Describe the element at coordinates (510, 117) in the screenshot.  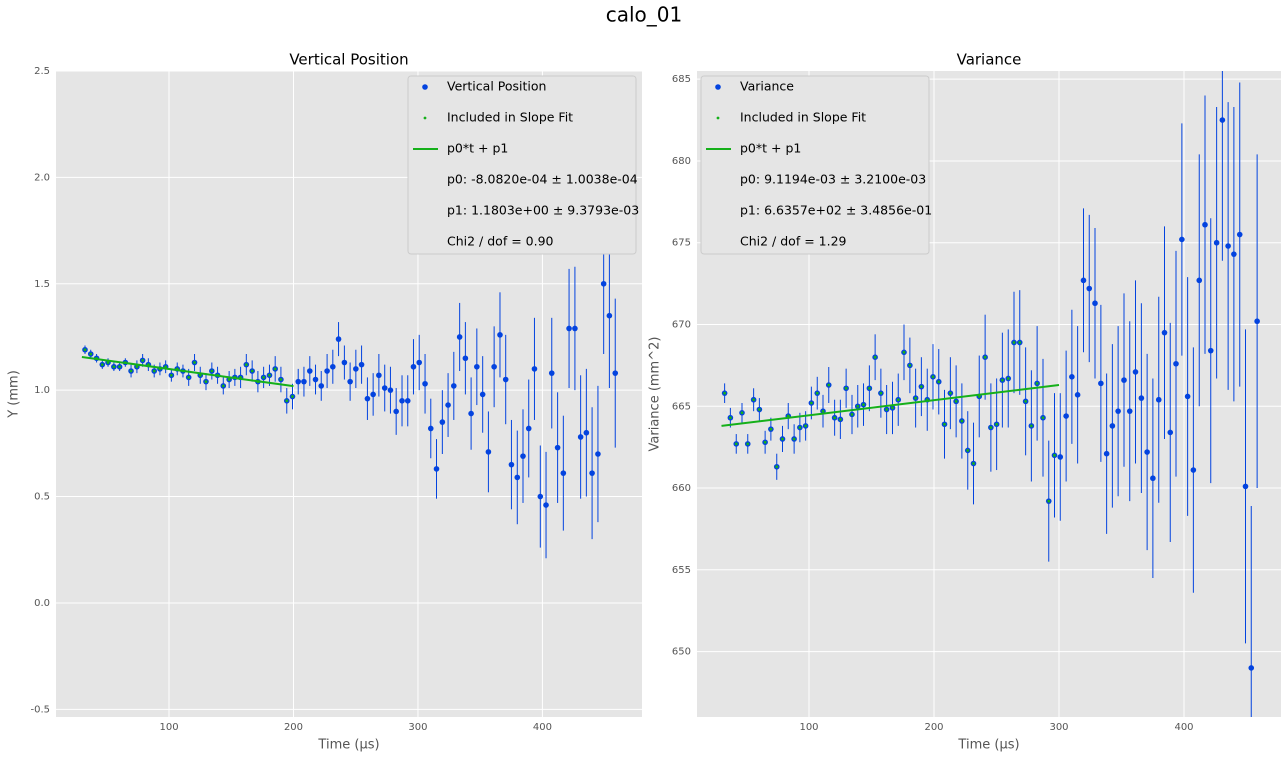
I see `legend-label: Included in Slope Fit` at that location.